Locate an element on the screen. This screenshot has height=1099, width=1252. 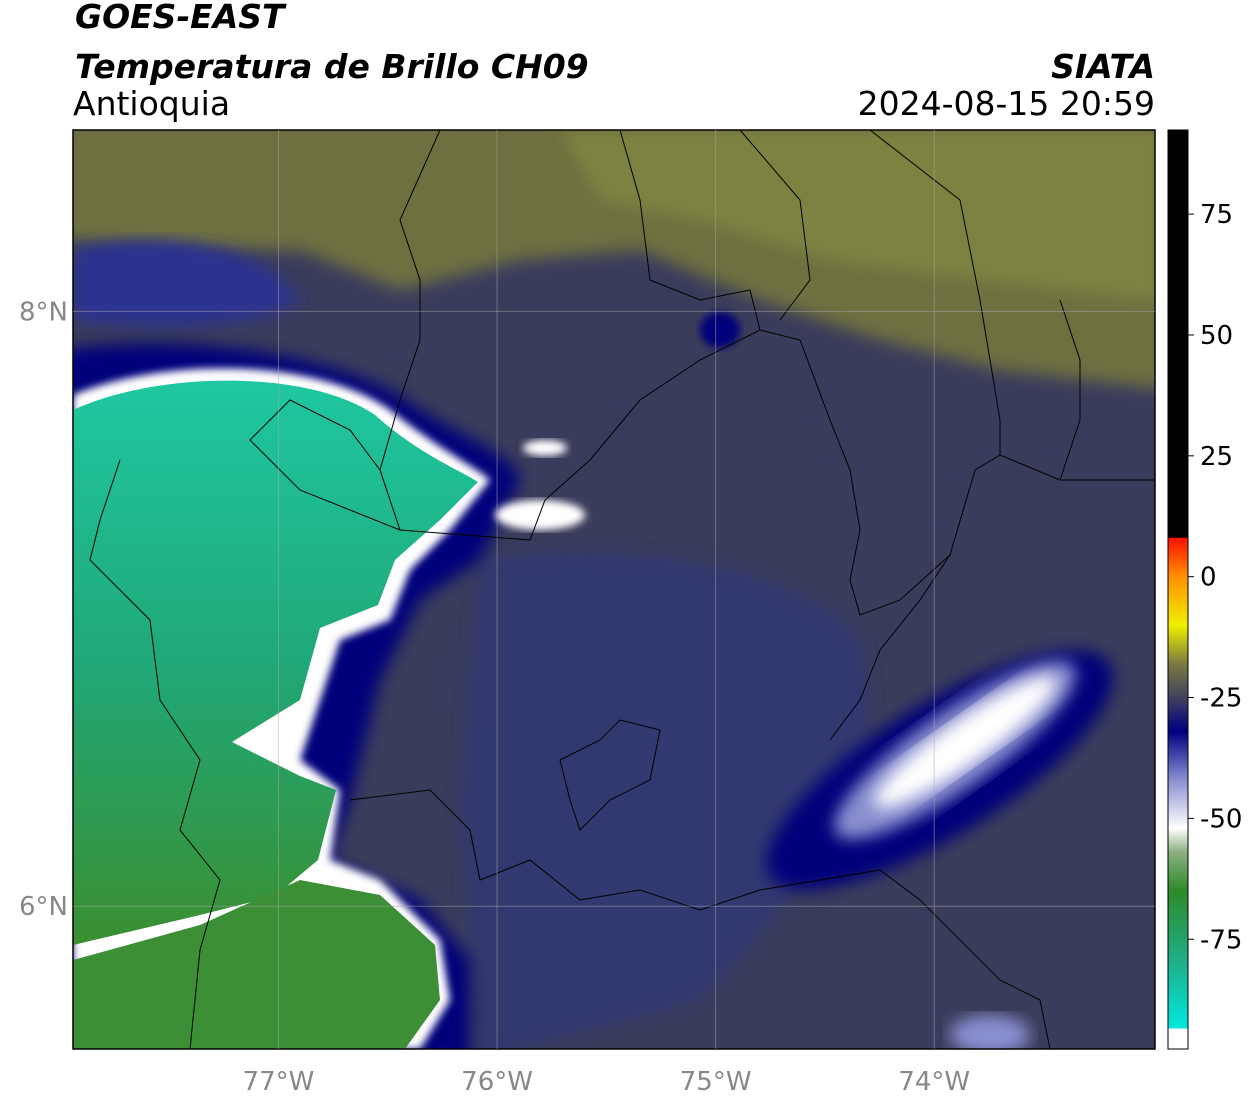
colorbar-tick-label: 0 is located at coordinates (1208, 578).